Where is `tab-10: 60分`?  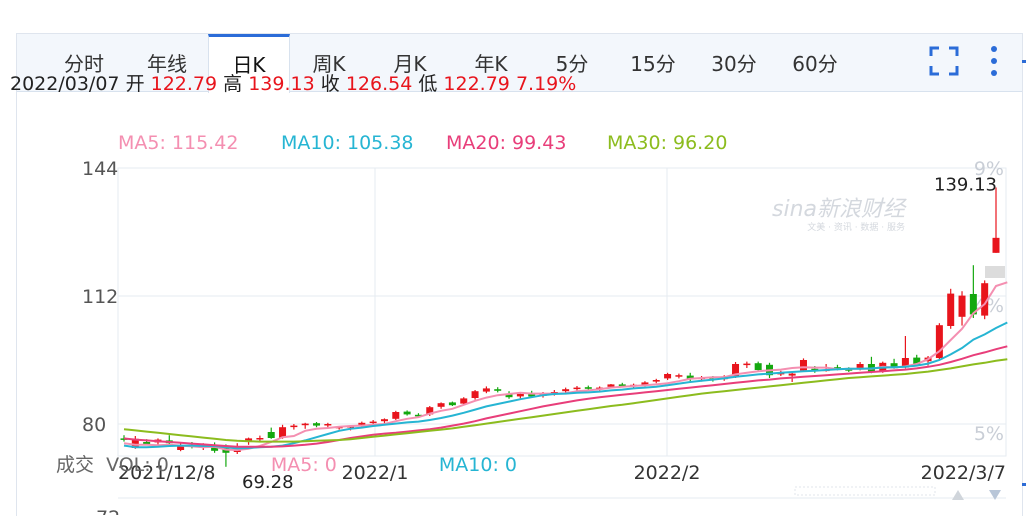
tab-10: 60分 is located at coordinates (815, 64).